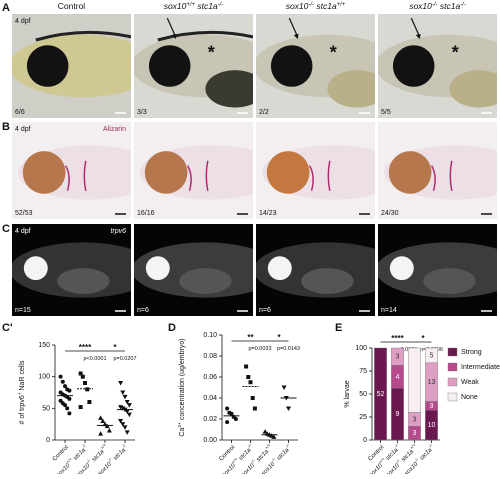  I want to click on y-tick-label: 0.10, so click(210, 335).